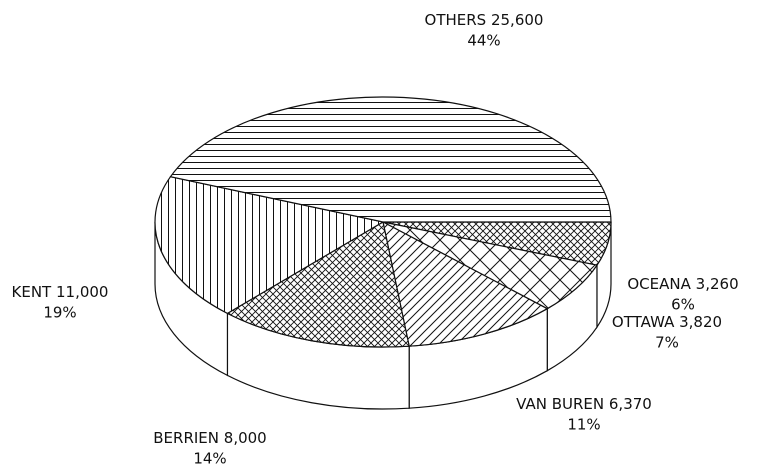 The height and width of the screenshot is (466, 772). What do you see at coordinates (59, 313) in the screenshot?
I see `slice-percent: 19%` at bounding box center [59, 313].